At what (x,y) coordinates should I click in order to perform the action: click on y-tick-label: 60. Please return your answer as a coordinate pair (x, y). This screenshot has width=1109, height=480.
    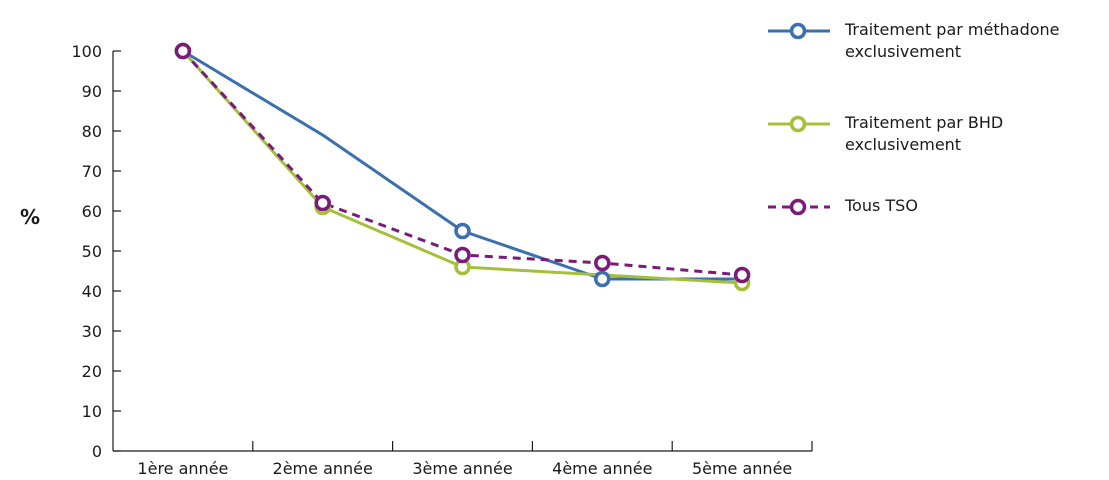
    Looking at the image, I should click on (92, 211).